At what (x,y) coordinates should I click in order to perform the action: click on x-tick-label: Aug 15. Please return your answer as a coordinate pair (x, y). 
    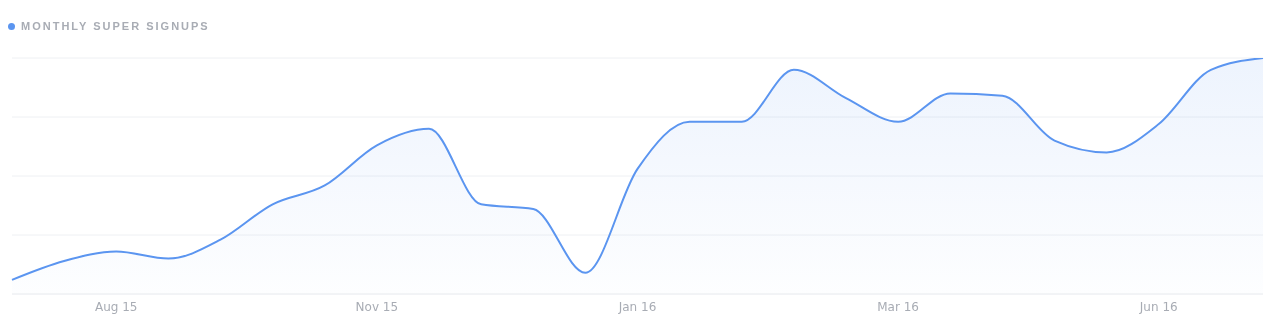
    Looking at the image, I should click on (116, 306).